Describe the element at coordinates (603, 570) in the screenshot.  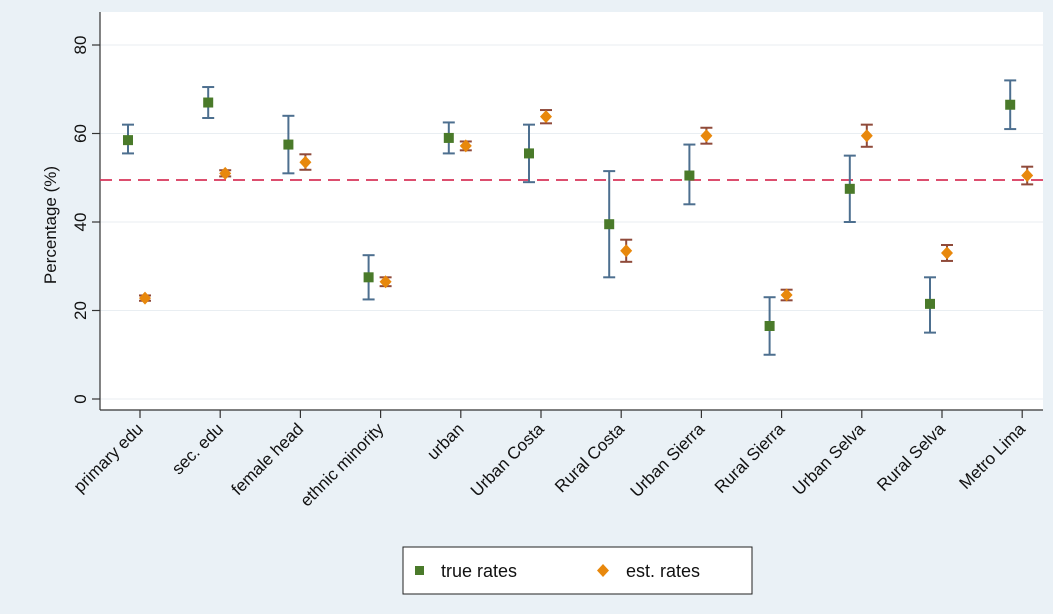
I see `legend-est-rates-marker` at that location.